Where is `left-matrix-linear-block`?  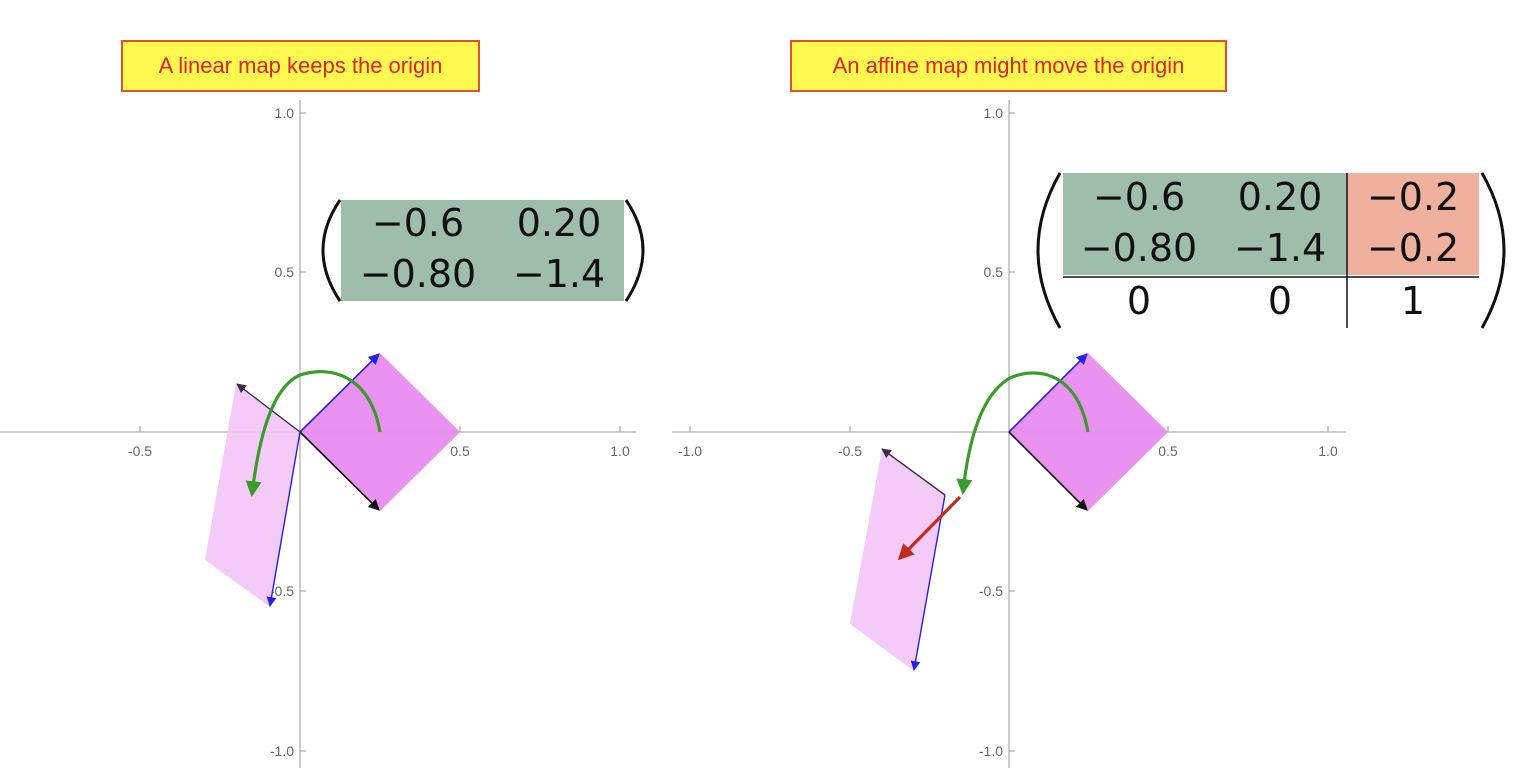 left-matrix-linear-block is located at coordinates (482, 250).